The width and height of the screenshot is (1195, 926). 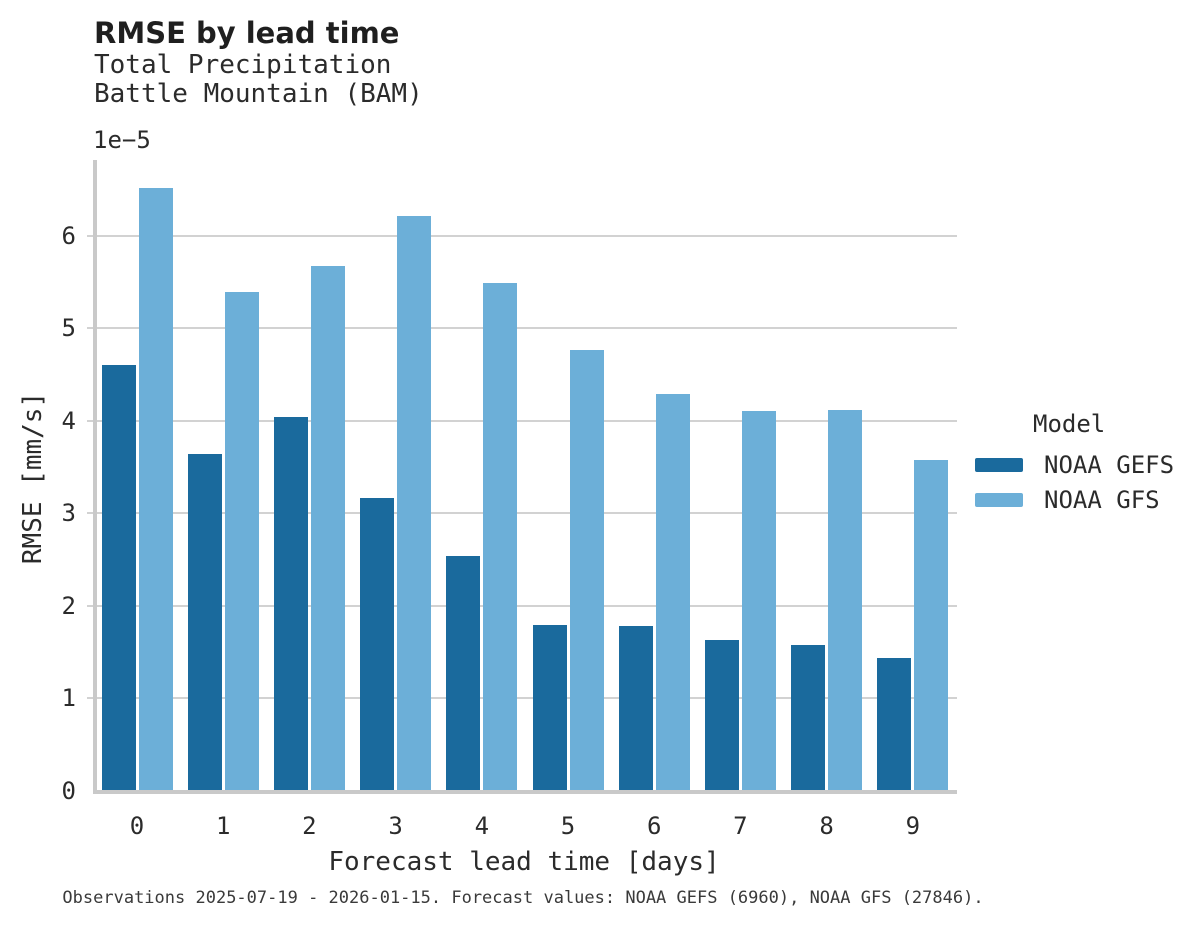 What do you see at coordinates (309, 826) in the screenshot?
I see `x-tick-label-2: 2` at bounding box center [309, 826].